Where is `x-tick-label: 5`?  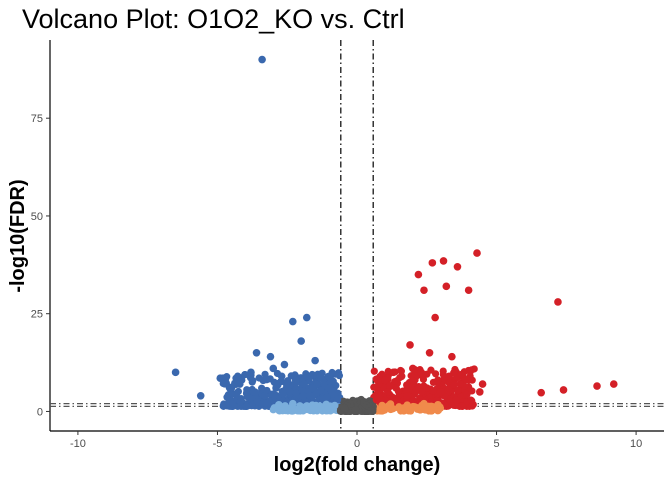 x-tick-label: 5 is located at coordinates (496, 444).